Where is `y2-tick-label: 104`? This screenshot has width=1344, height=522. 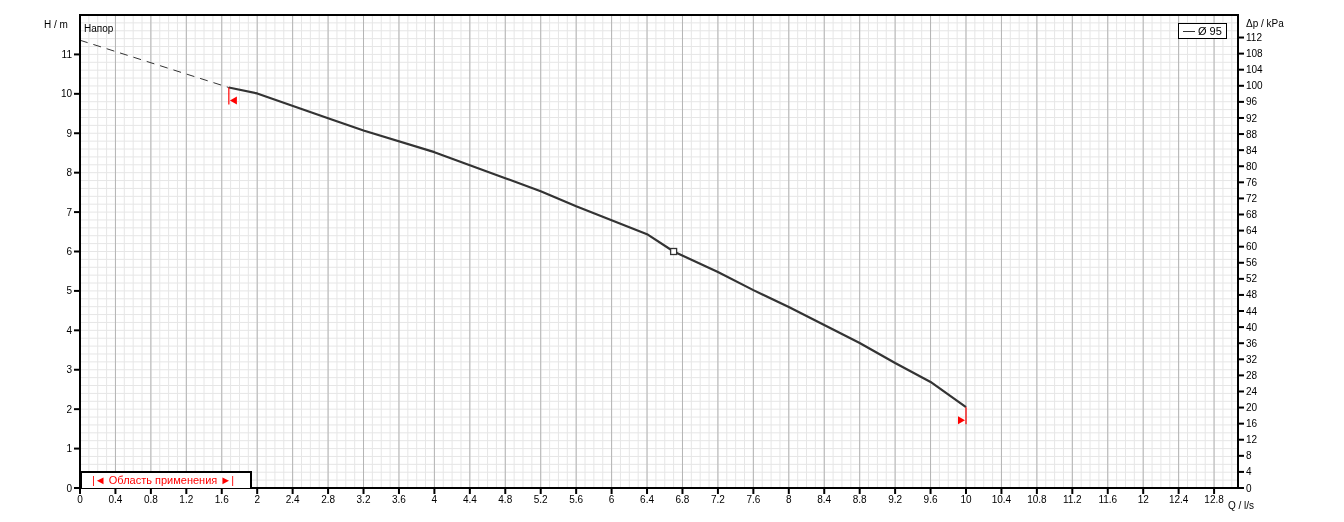 y2-tick-label: 104 is located at coordinates (1255, 70).